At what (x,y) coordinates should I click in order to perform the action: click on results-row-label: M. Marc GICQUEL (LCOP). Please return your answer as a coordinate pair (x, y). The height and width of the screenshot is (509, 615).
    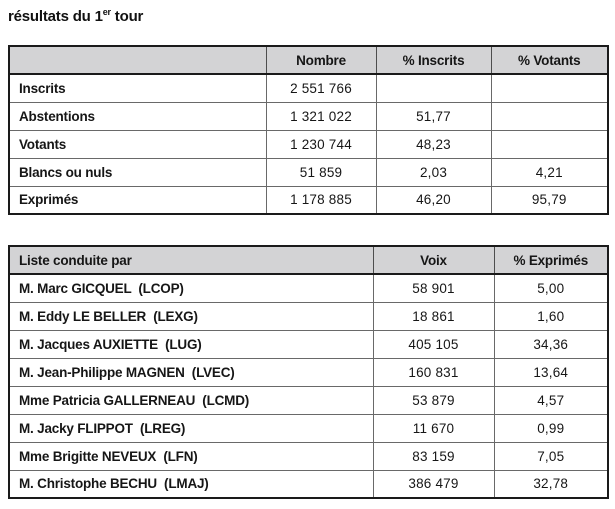
    Looking at the image, I should click on (191, 288).